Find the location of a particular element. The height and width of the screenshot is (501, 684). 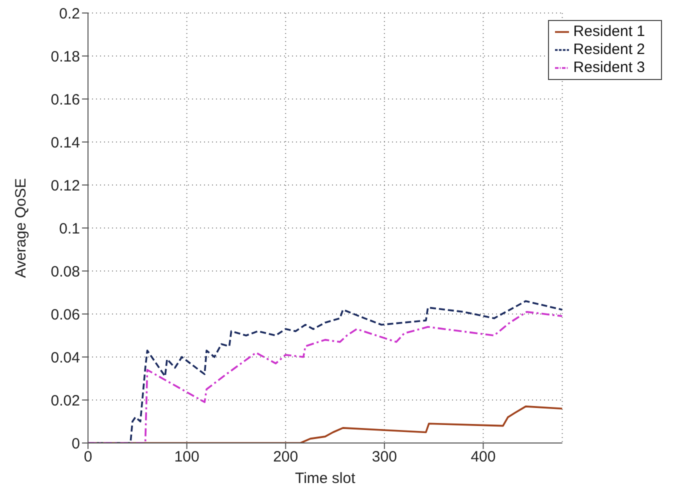

x-axis-title: Time slot is located at coordinates (325, 478).